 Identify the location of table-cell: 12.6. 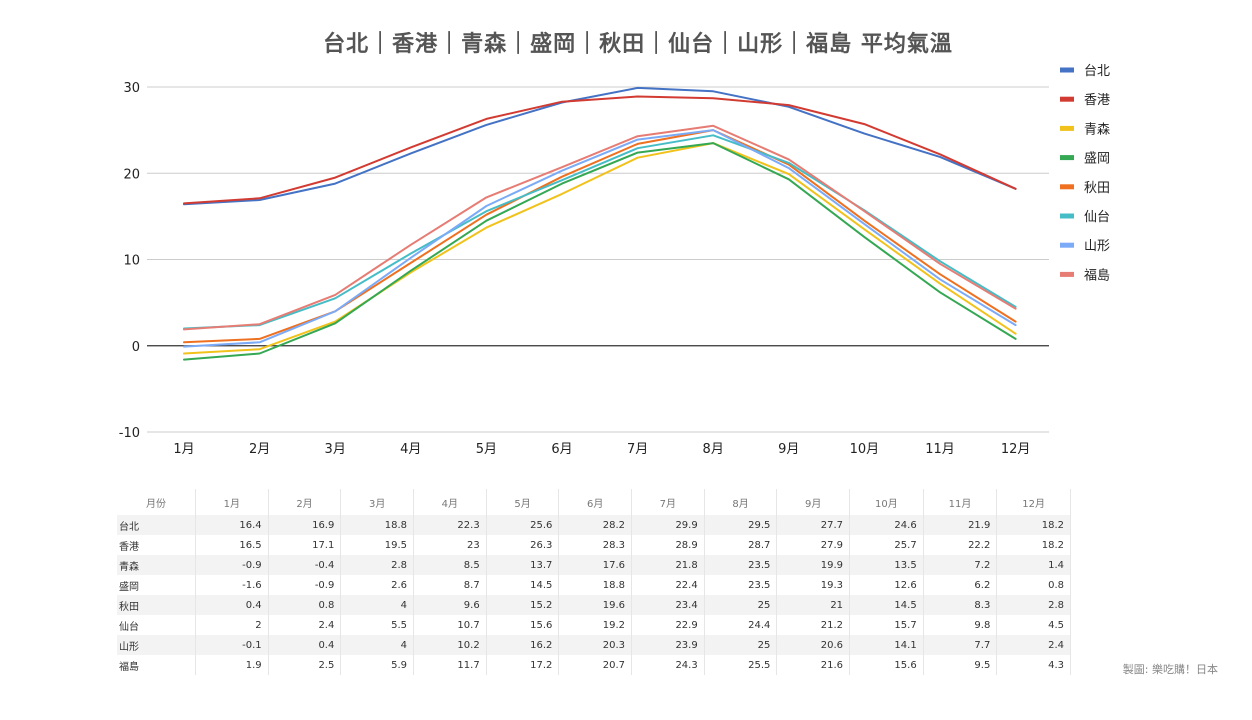
(886, 585).